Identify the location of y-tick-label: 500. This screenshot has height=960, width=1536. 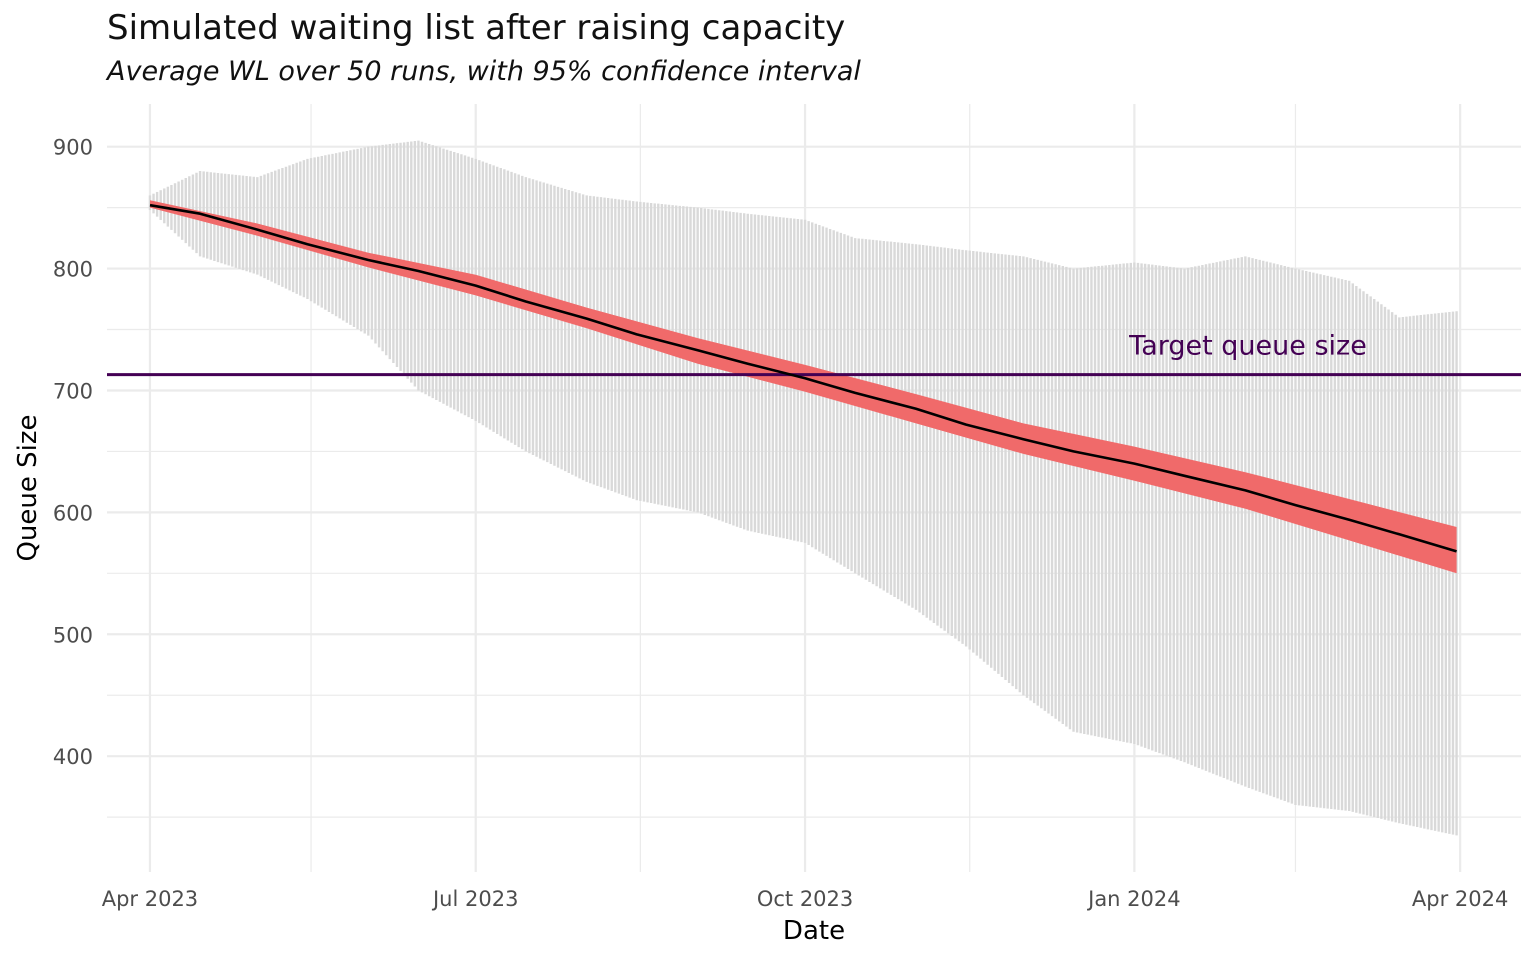
(73, 635).